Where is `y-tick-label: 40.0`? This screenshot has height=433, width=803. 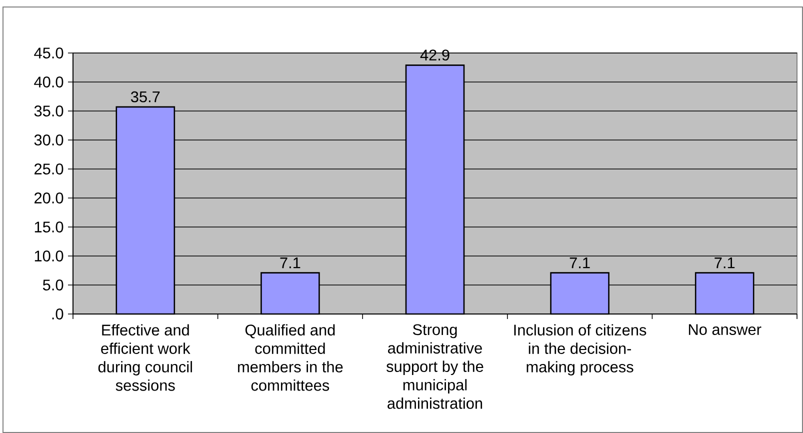
y-tick-label: 40.0 is located at coordinates (49, 82).